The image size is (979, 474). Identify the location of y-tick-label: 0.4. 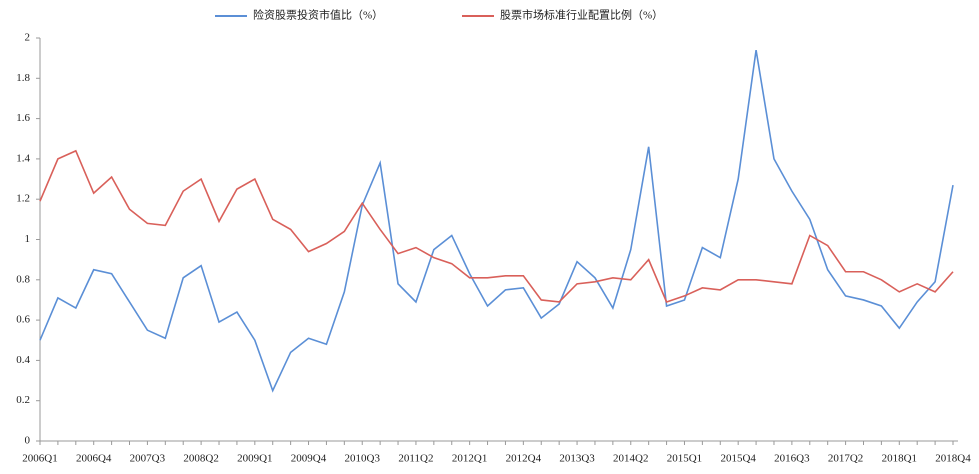
(23, 360).